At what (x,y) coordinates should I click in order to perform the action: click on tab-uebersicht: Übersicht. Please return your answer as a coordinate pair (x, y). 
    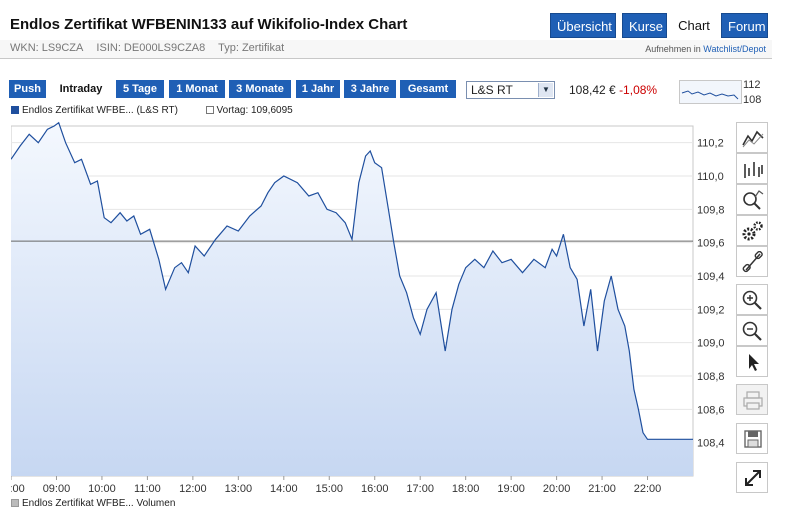
    Looking at the image, I should click on (583, 25).